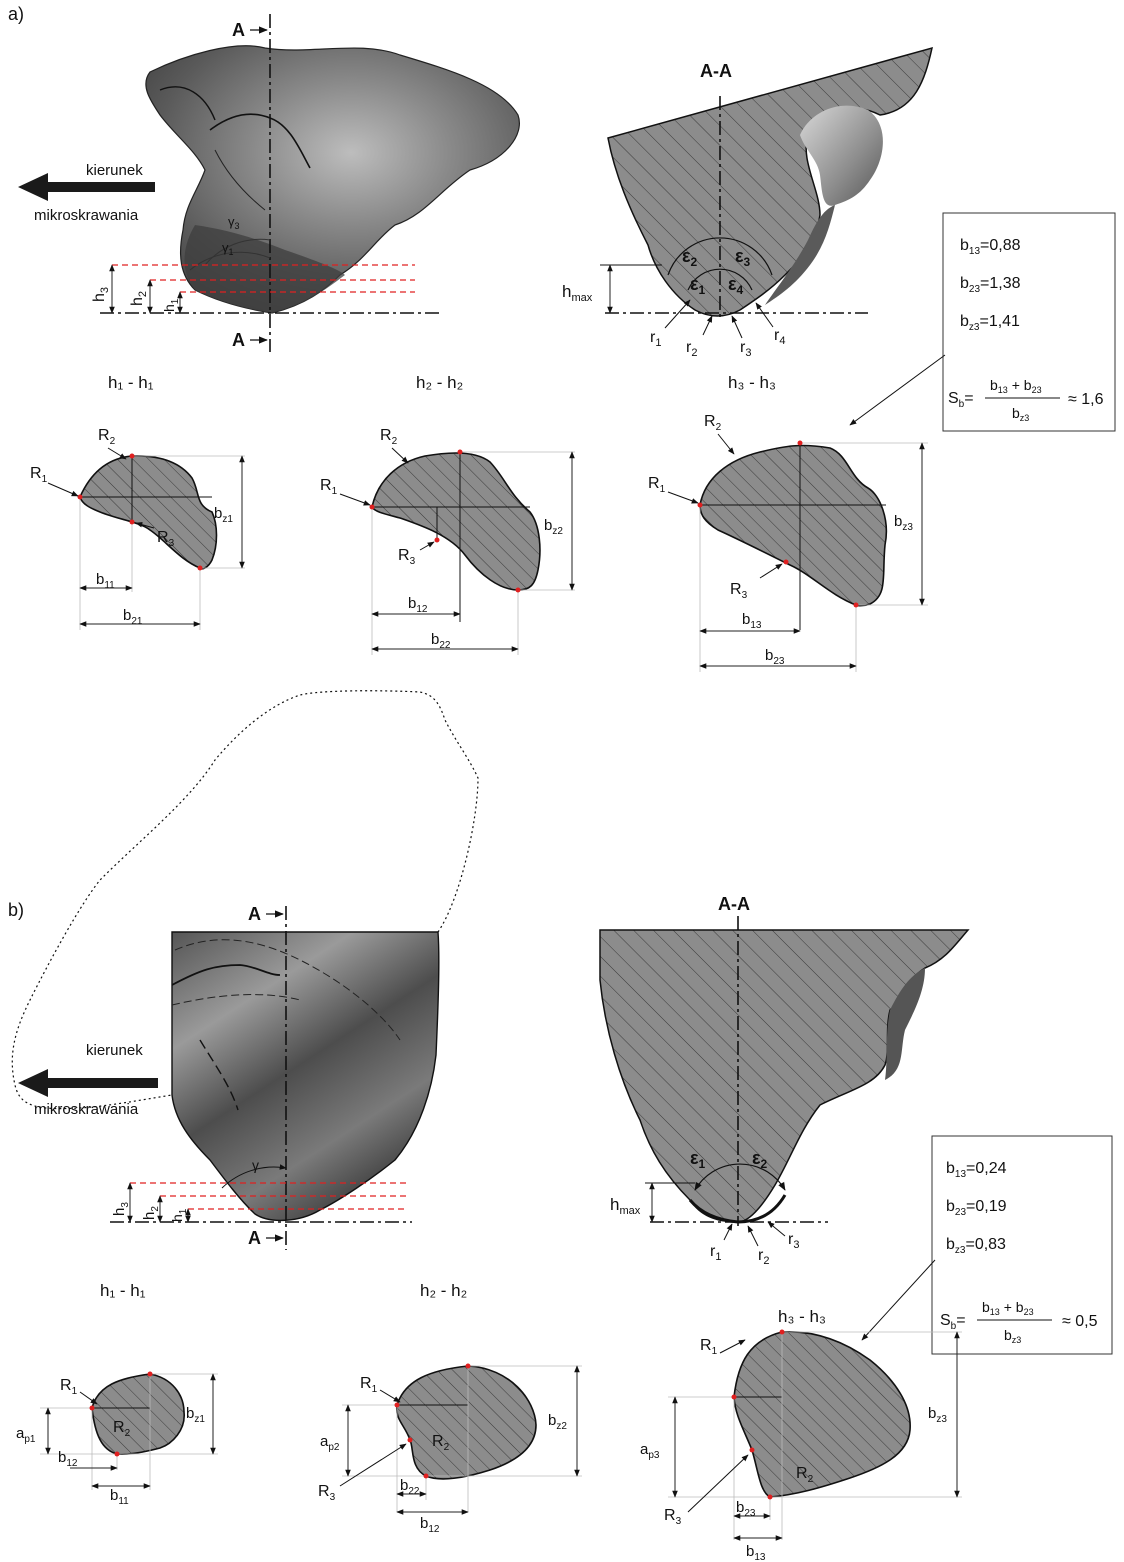 Image resolution: width=1124 pixels, height=1562 pixels. What do you see at coordinates (625, 1206) in the screenshot?
I see `hmax-label-b: hmax` at bounding box center [625, 1206].